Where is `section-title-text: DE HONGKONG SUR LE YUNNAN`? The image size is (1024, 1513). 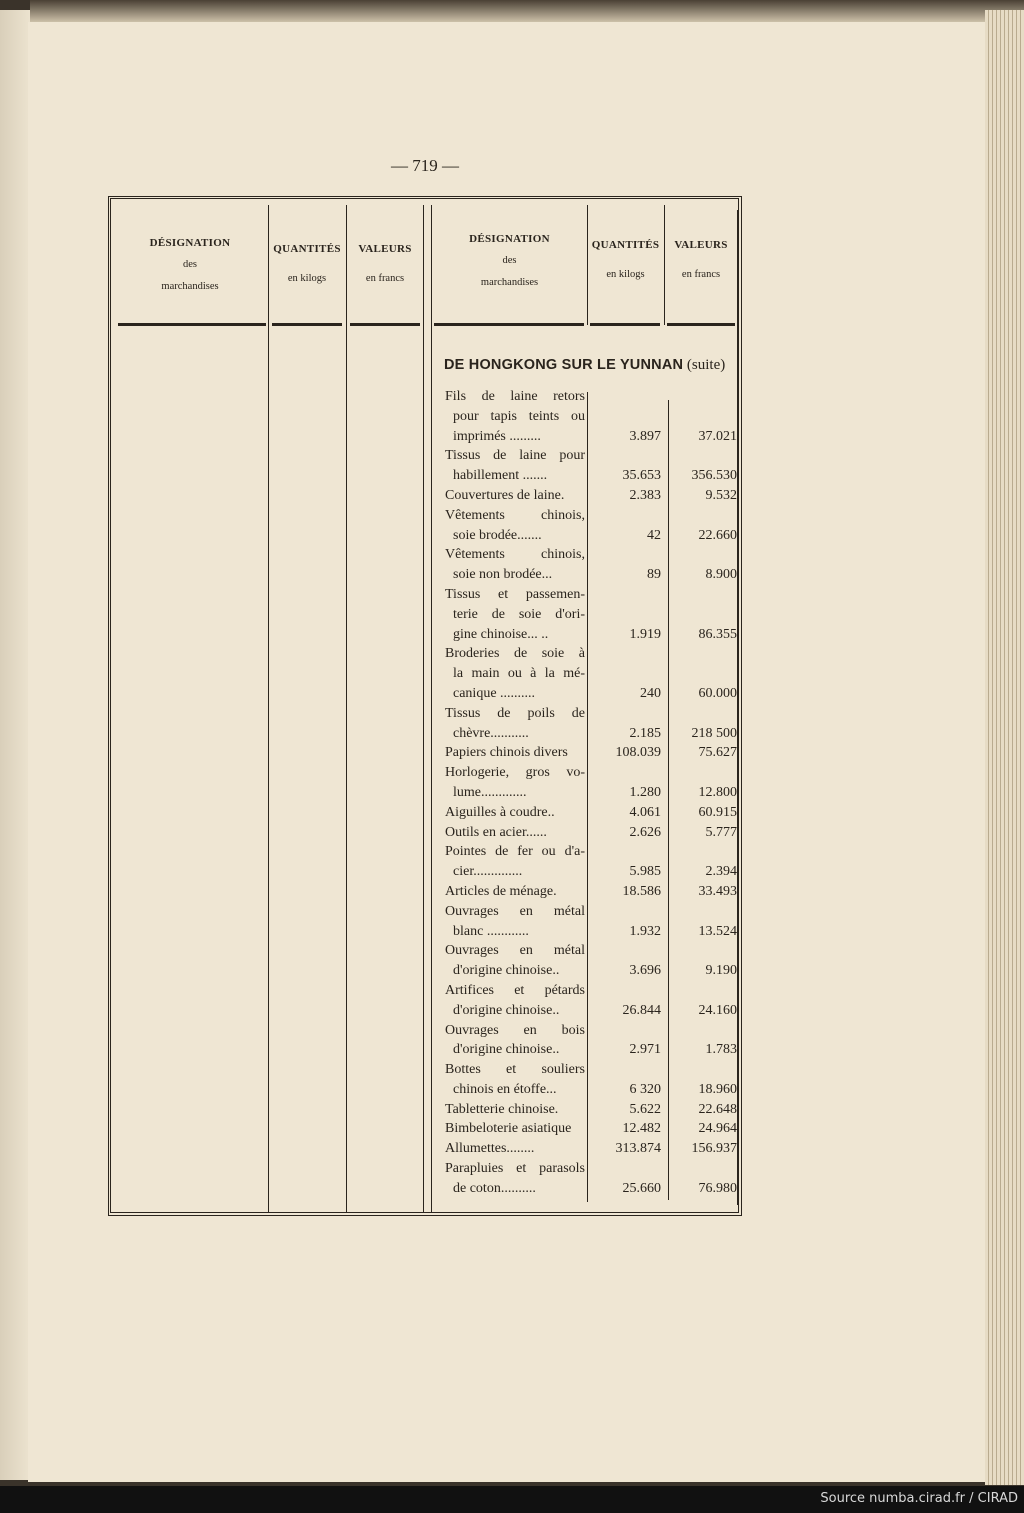
section-title-text: DE HONGKONG SUR LE YUNNAN is located at coordinates (564, 365).